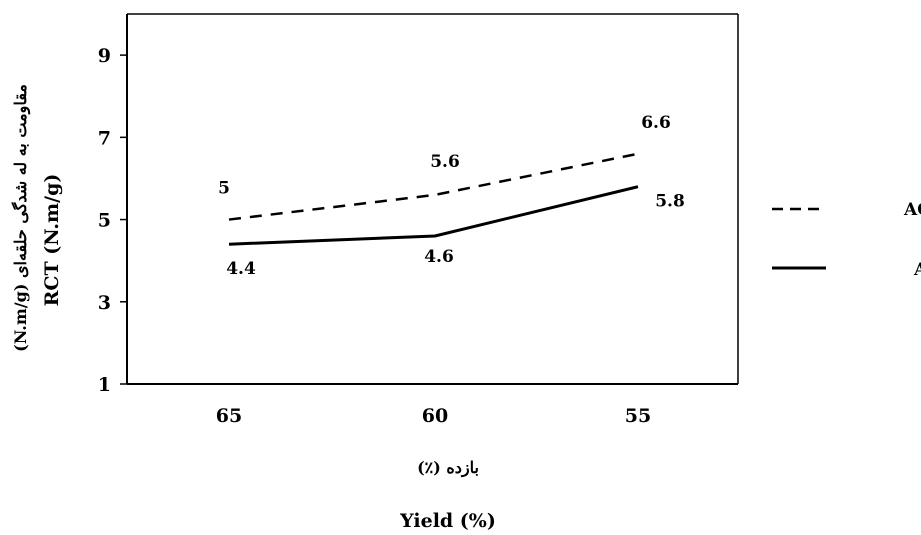  Describe the element at coordinates (638, 416) in the screenshot. I see `x-tick-label: 55` at that location.